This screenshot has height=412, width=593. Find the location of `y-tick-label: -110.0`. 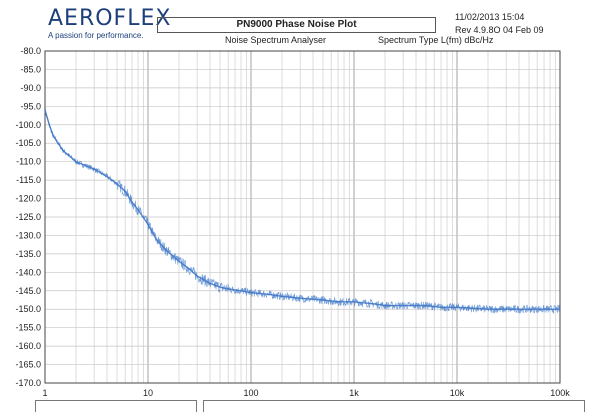

y-tick-label: -110.0 is located at coordinates (28, 162).